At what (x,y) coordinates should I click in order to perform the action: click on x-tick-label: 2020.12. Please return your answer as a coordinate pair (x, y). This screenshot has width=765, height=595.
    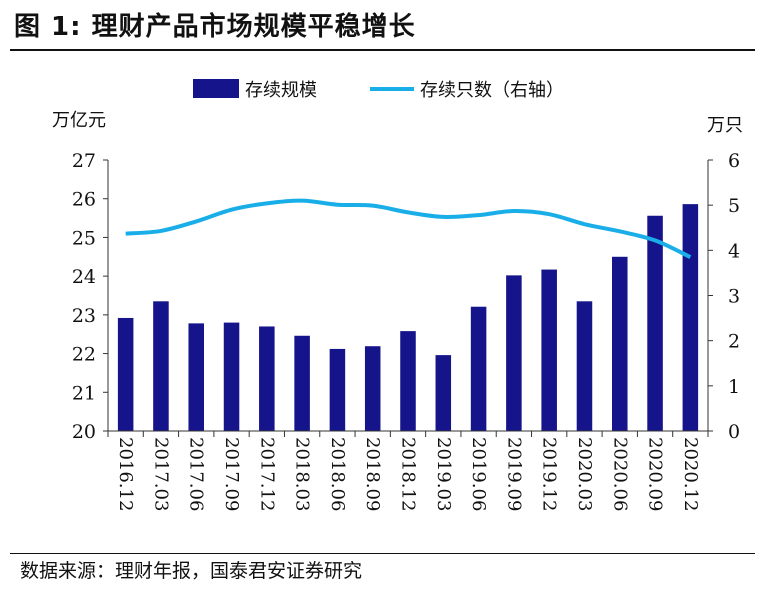
    Looking at the image, I should click on (690, 474).